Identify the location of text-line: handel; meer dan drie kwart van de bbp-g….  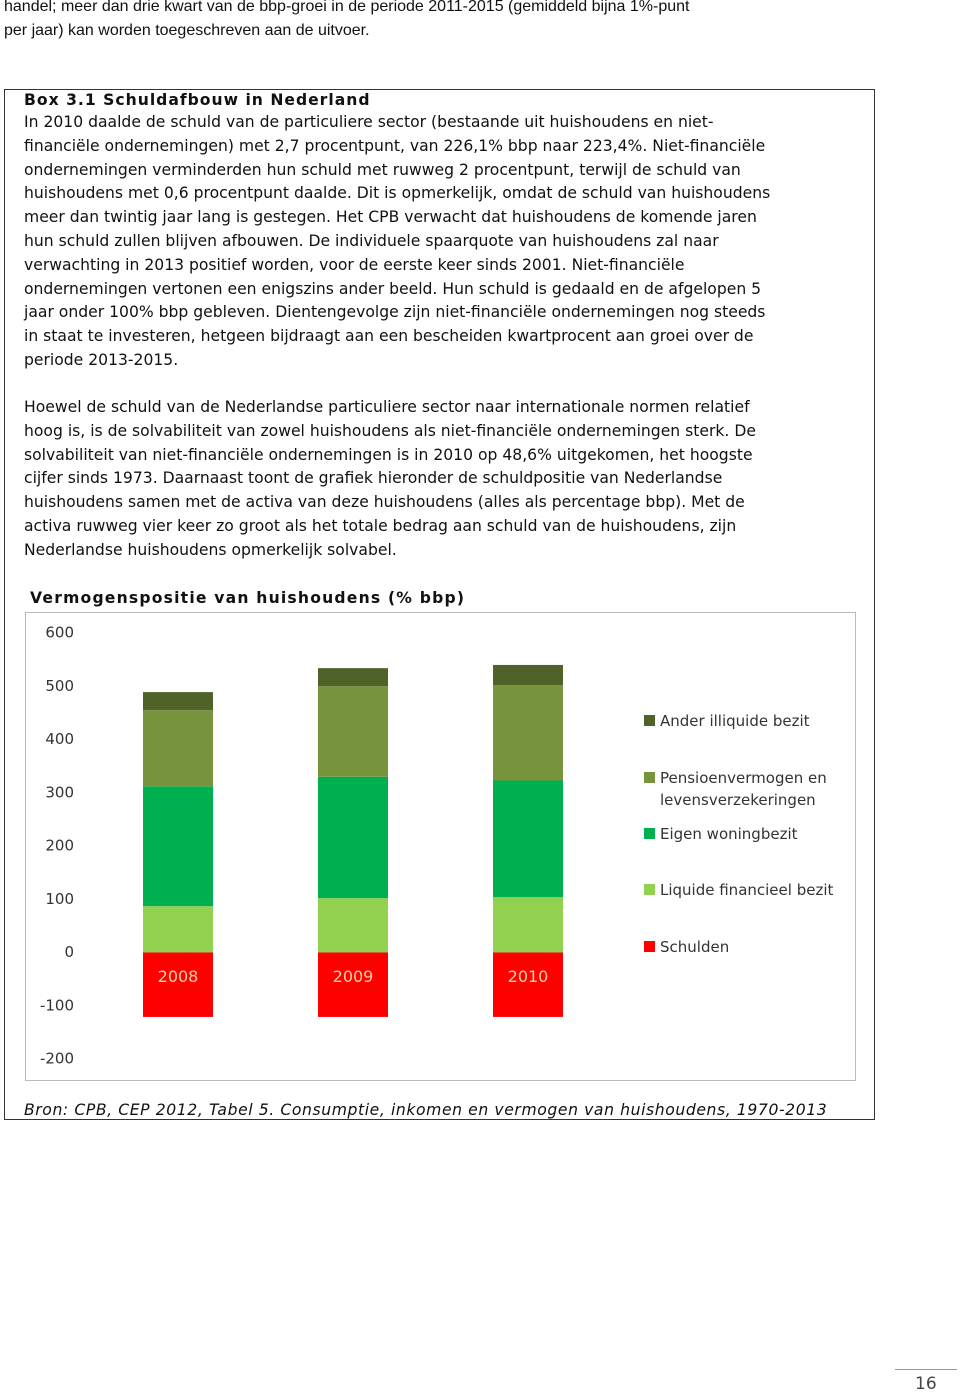
(347, 7).